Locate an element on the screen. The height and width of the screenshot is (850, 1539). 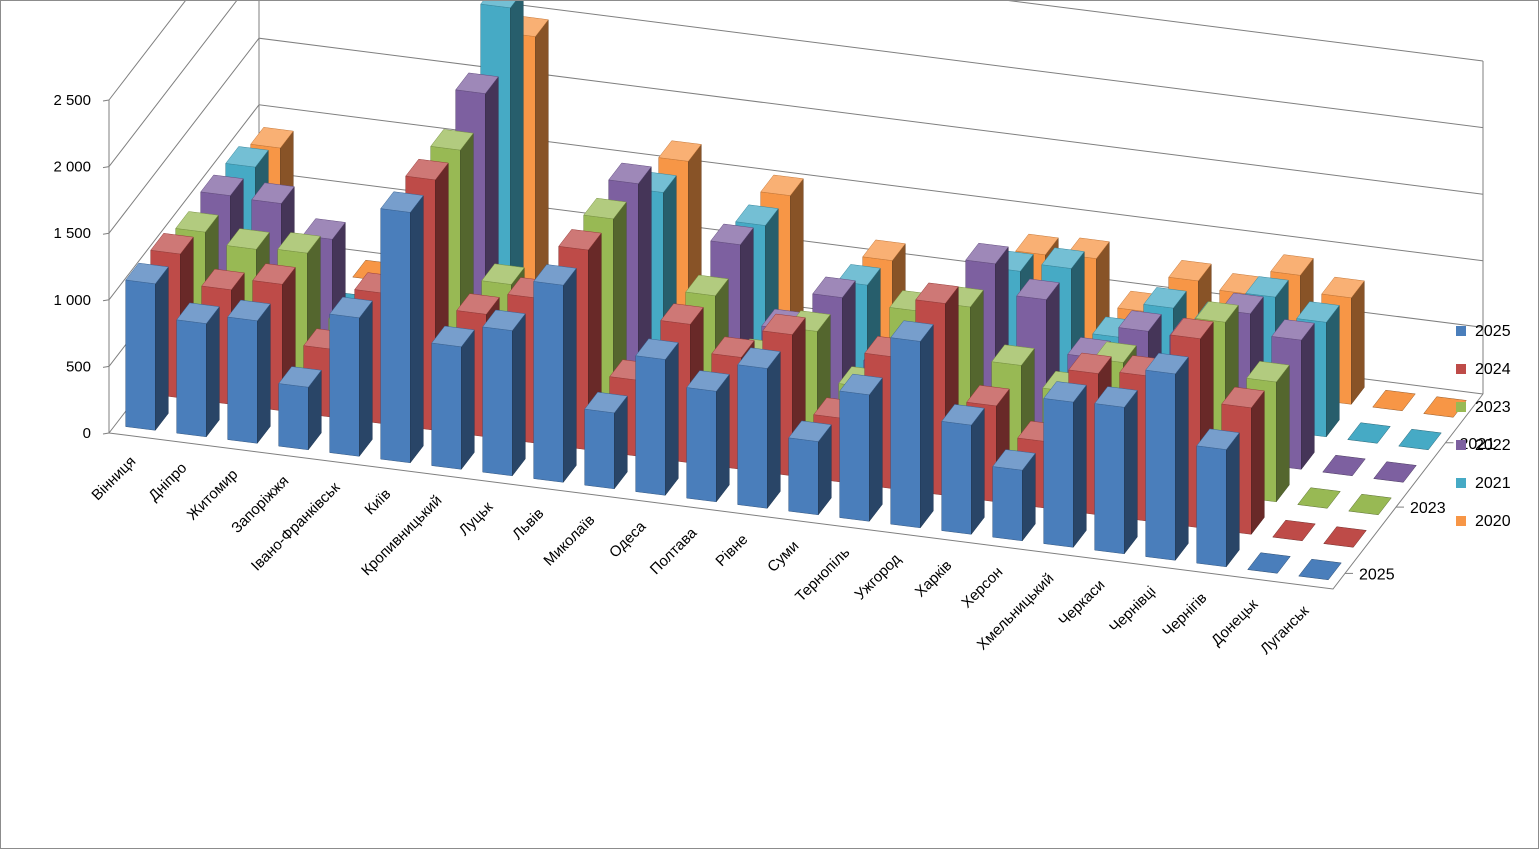
category-label: Полтава is located at coordinates (674, 551).